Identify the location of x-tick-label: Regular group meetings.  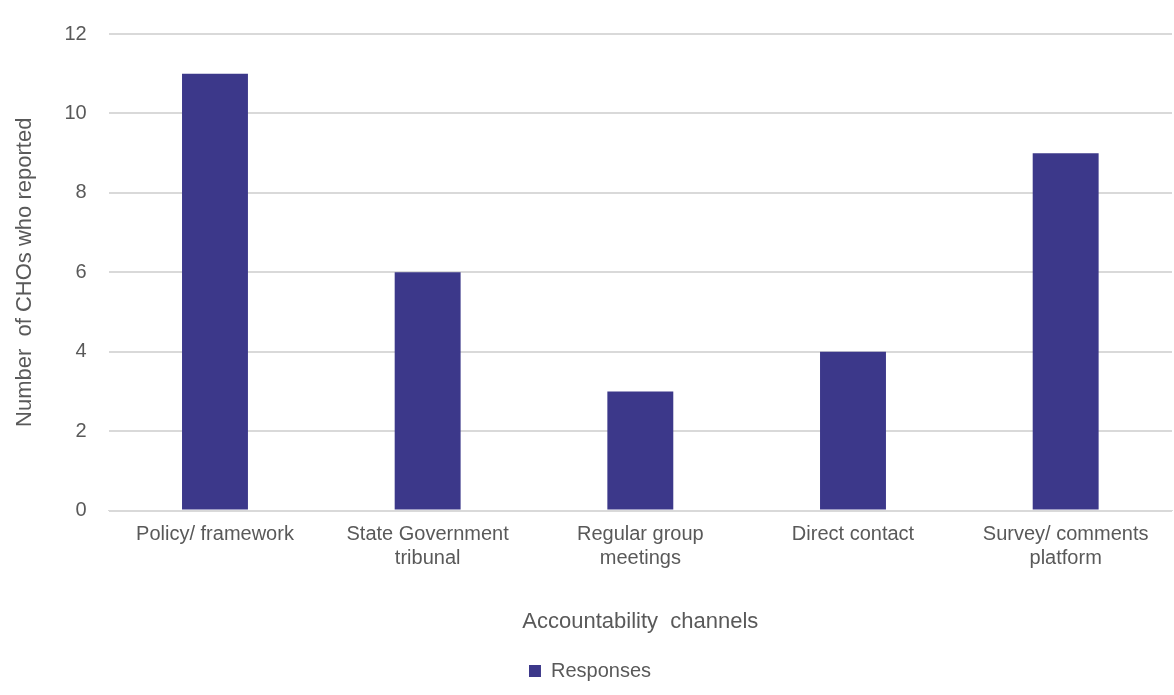
(640, 545).